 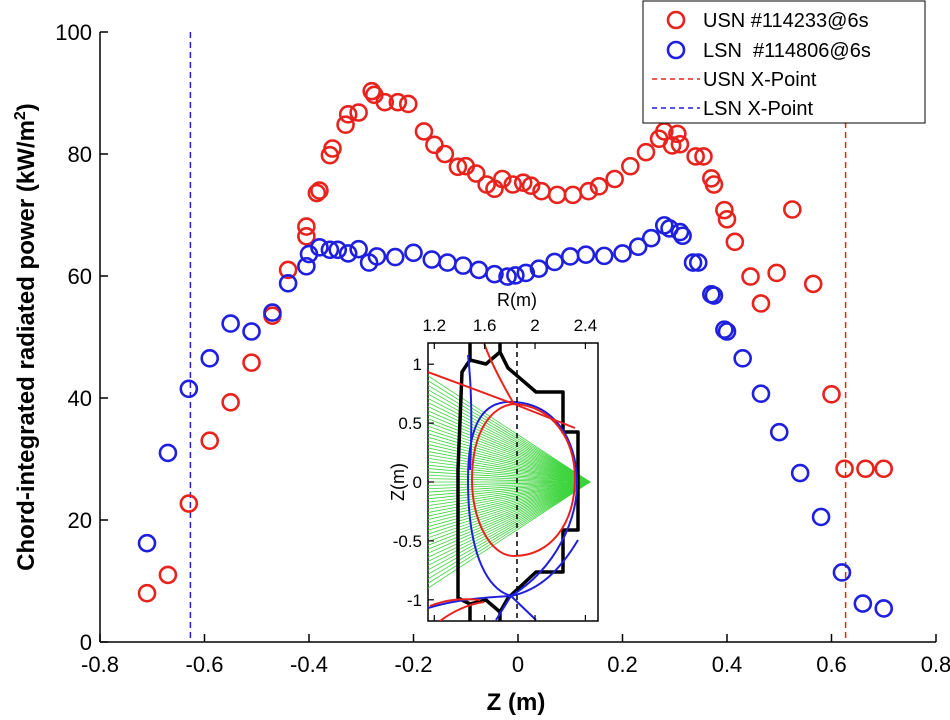 What do you see at coordinates (676, 20) in the screenshot?
I see `legend-usn-marker` at bounding box center [676, 20].